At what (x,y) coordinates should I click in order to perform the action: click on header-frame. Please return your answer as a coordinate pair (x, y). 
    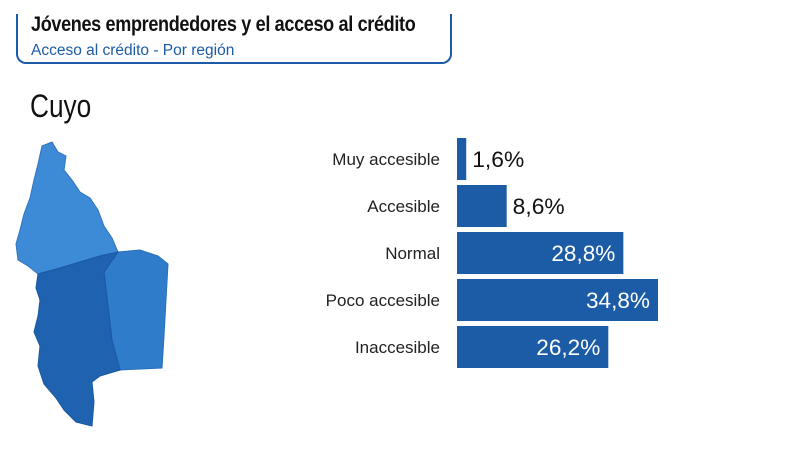
    Looking at the image, I should click on (234, 39).